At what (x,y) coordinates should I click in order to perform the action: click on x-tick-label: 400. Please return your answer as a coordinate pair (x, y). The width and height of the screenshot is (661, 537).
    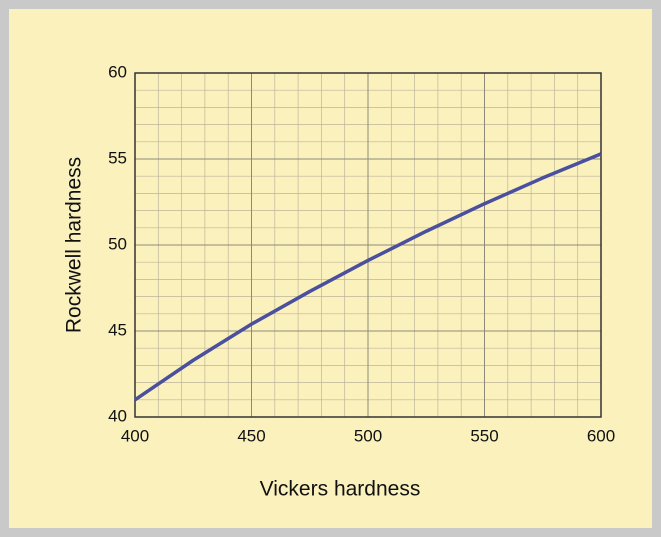
    Looking at the image, I should click on (135, 435).